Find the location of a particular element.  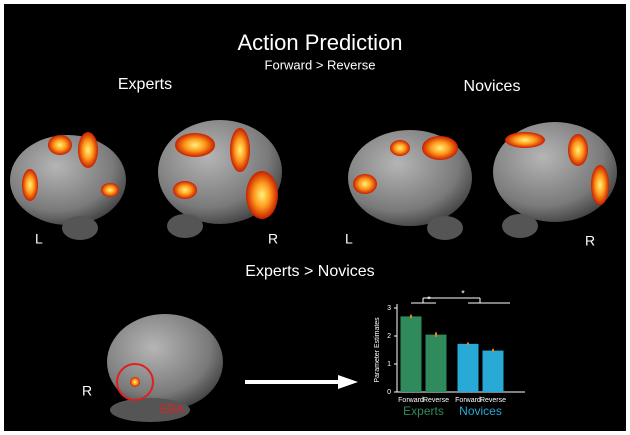

y-axis-label: Parameter Estimates is located at coordinates (377, 350).